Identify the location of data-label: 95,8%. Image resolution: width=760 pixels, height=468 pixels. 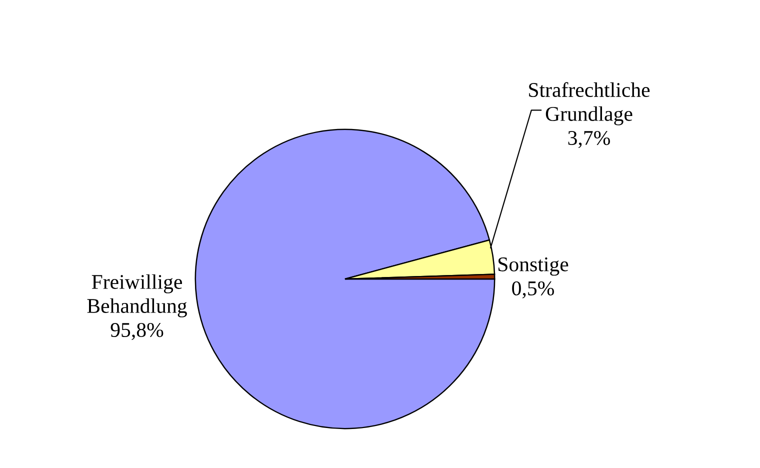
(137, 331).